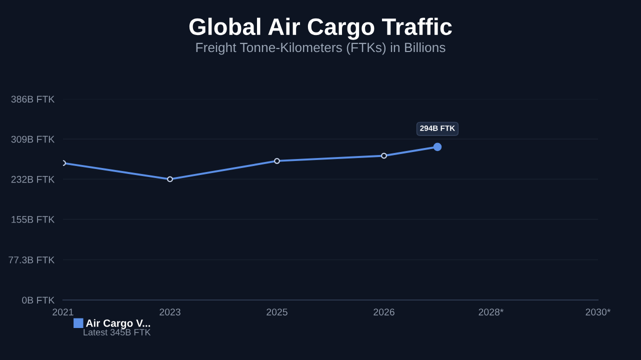 Image resolution: width=641 pixels, height=360 pixels. What do you see at coordinates (117, 332) in the screenshot?
I see `text: Latest 345B FTK` at bounding box center [117, 332].